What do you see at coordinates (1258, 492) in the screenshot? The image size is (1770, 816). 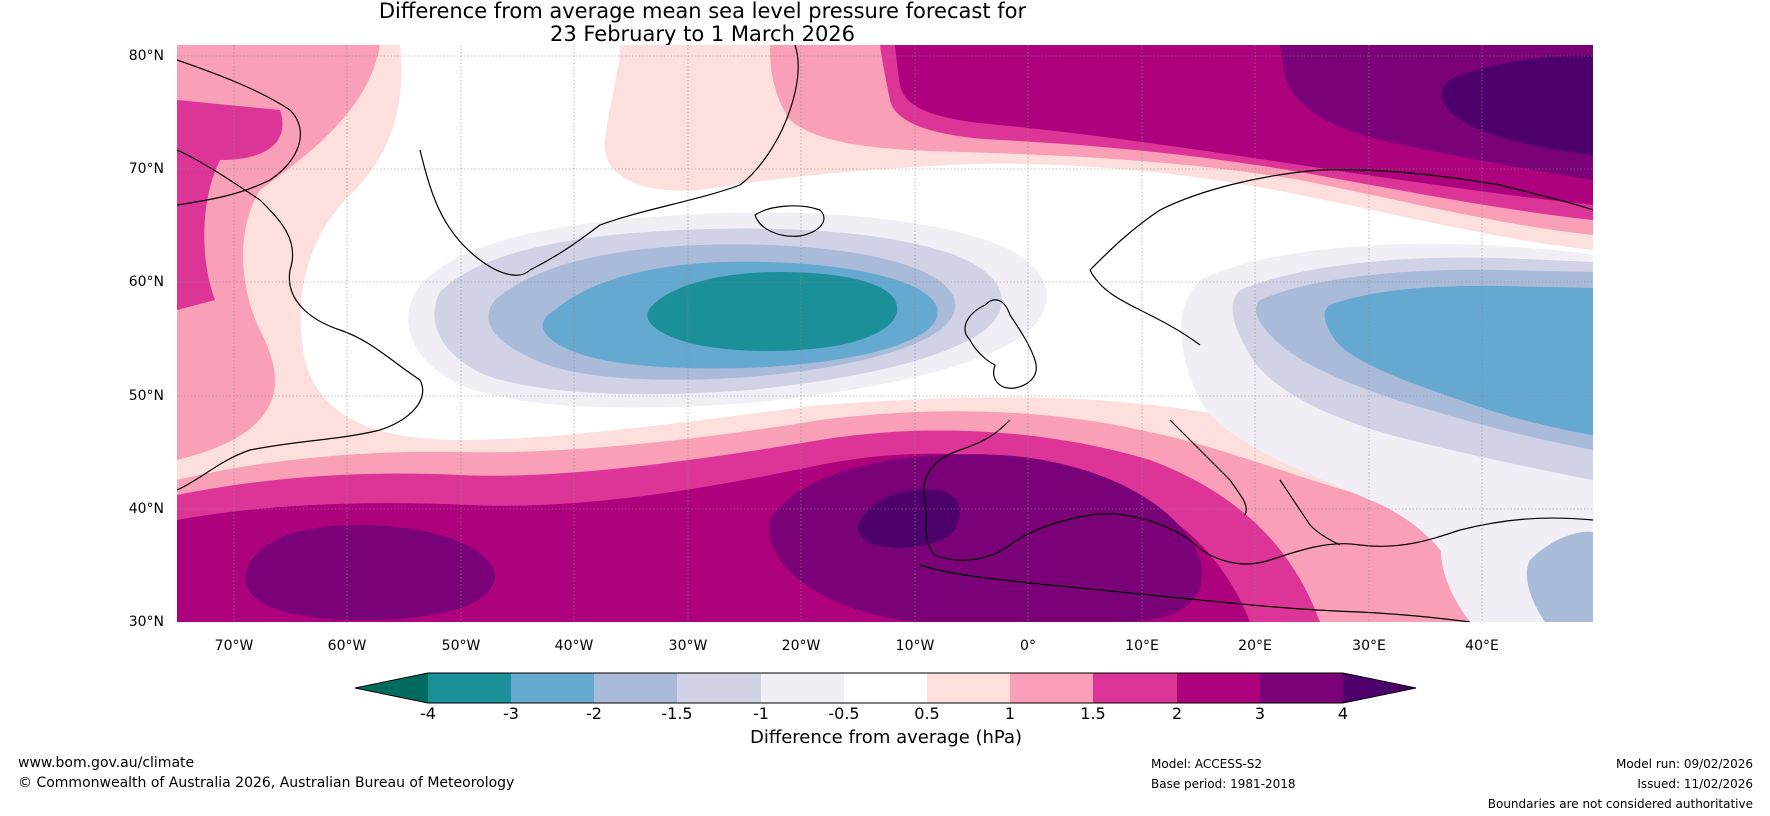 I see `coastline-europe` at bounding box center [1258, 492].